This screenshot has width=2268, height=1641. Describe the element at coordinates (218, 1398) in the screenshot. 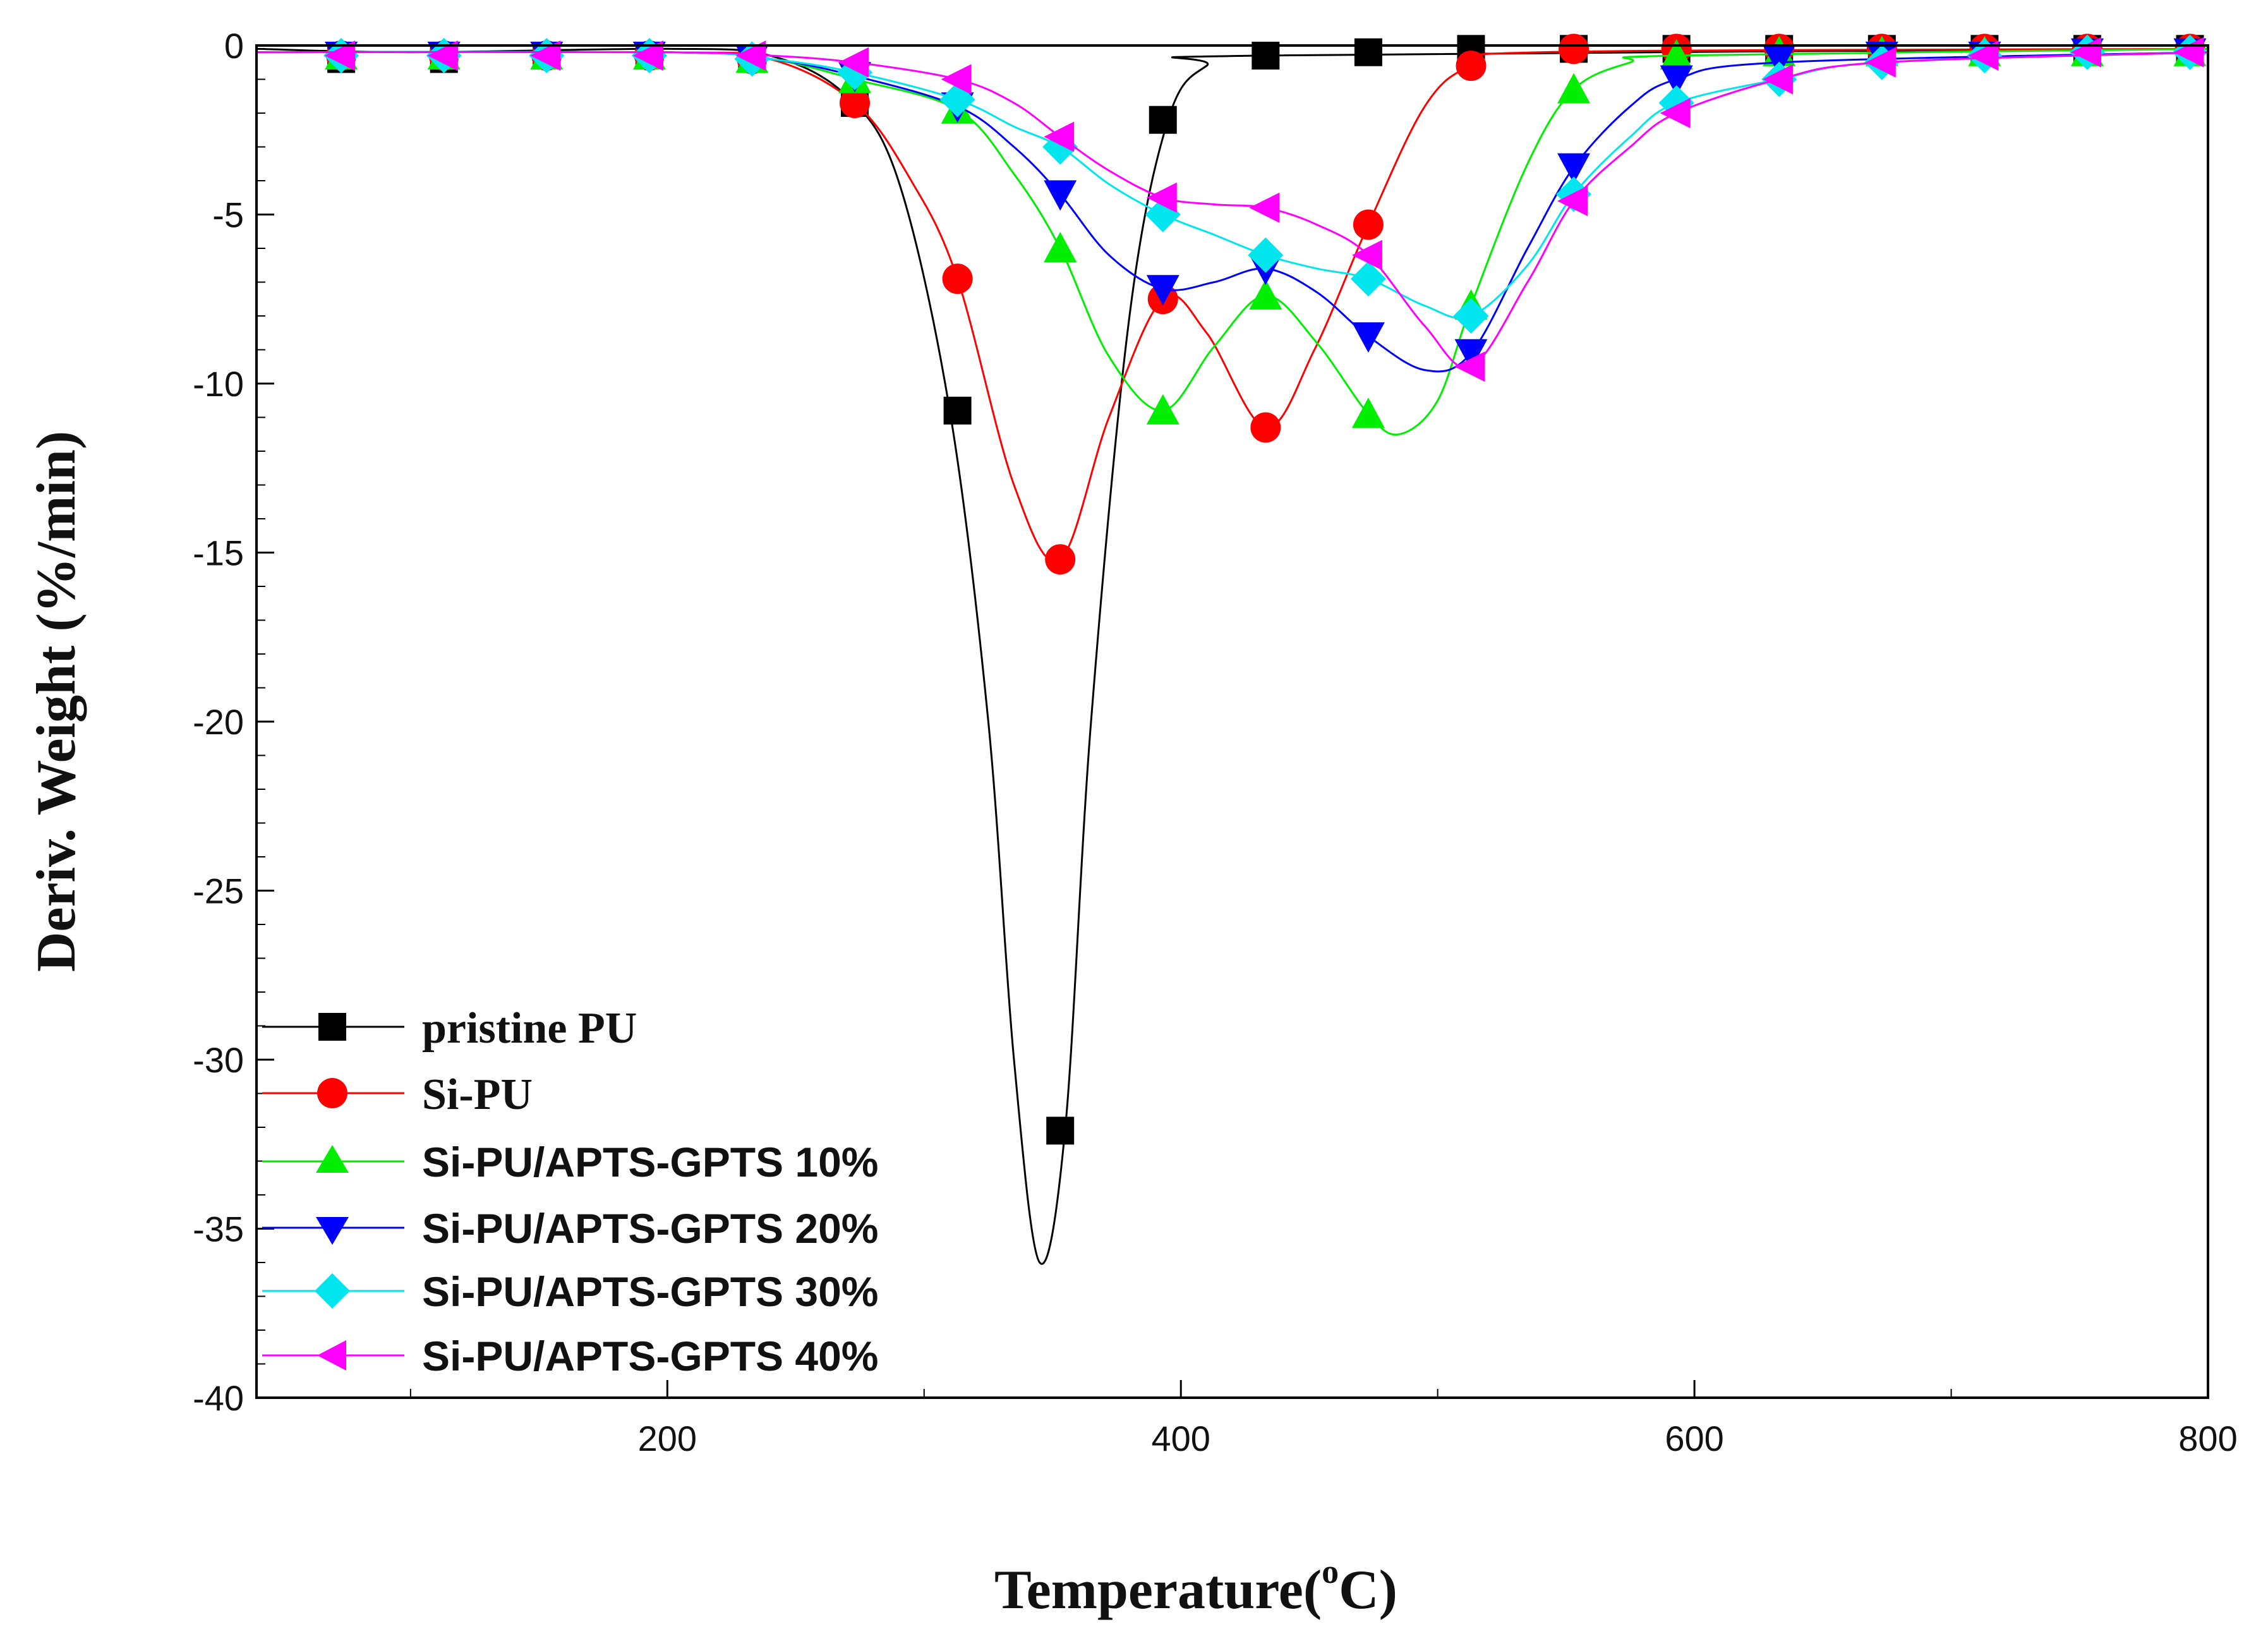

I see `y-tick-label: -40` at that location.